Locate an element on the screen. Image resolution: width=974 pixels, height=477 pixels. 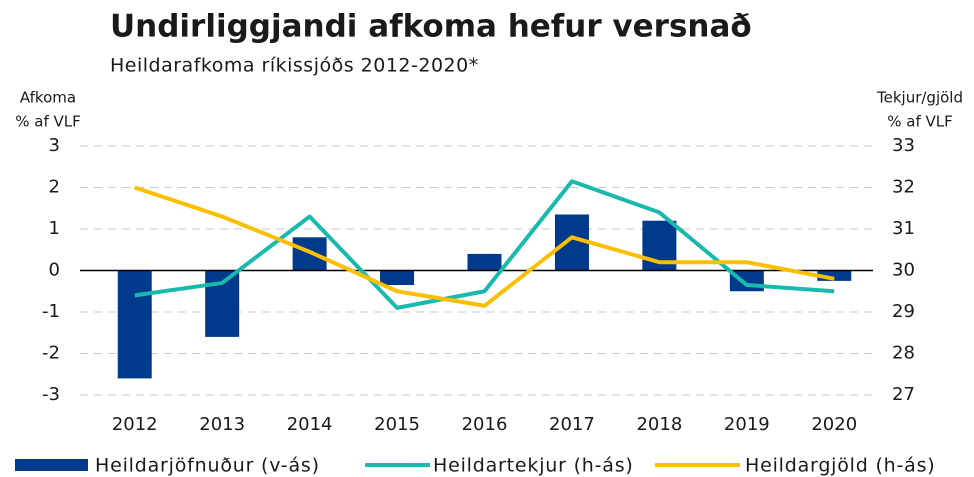
x-tick-label: 2018 is located at coordinates (659, 424).